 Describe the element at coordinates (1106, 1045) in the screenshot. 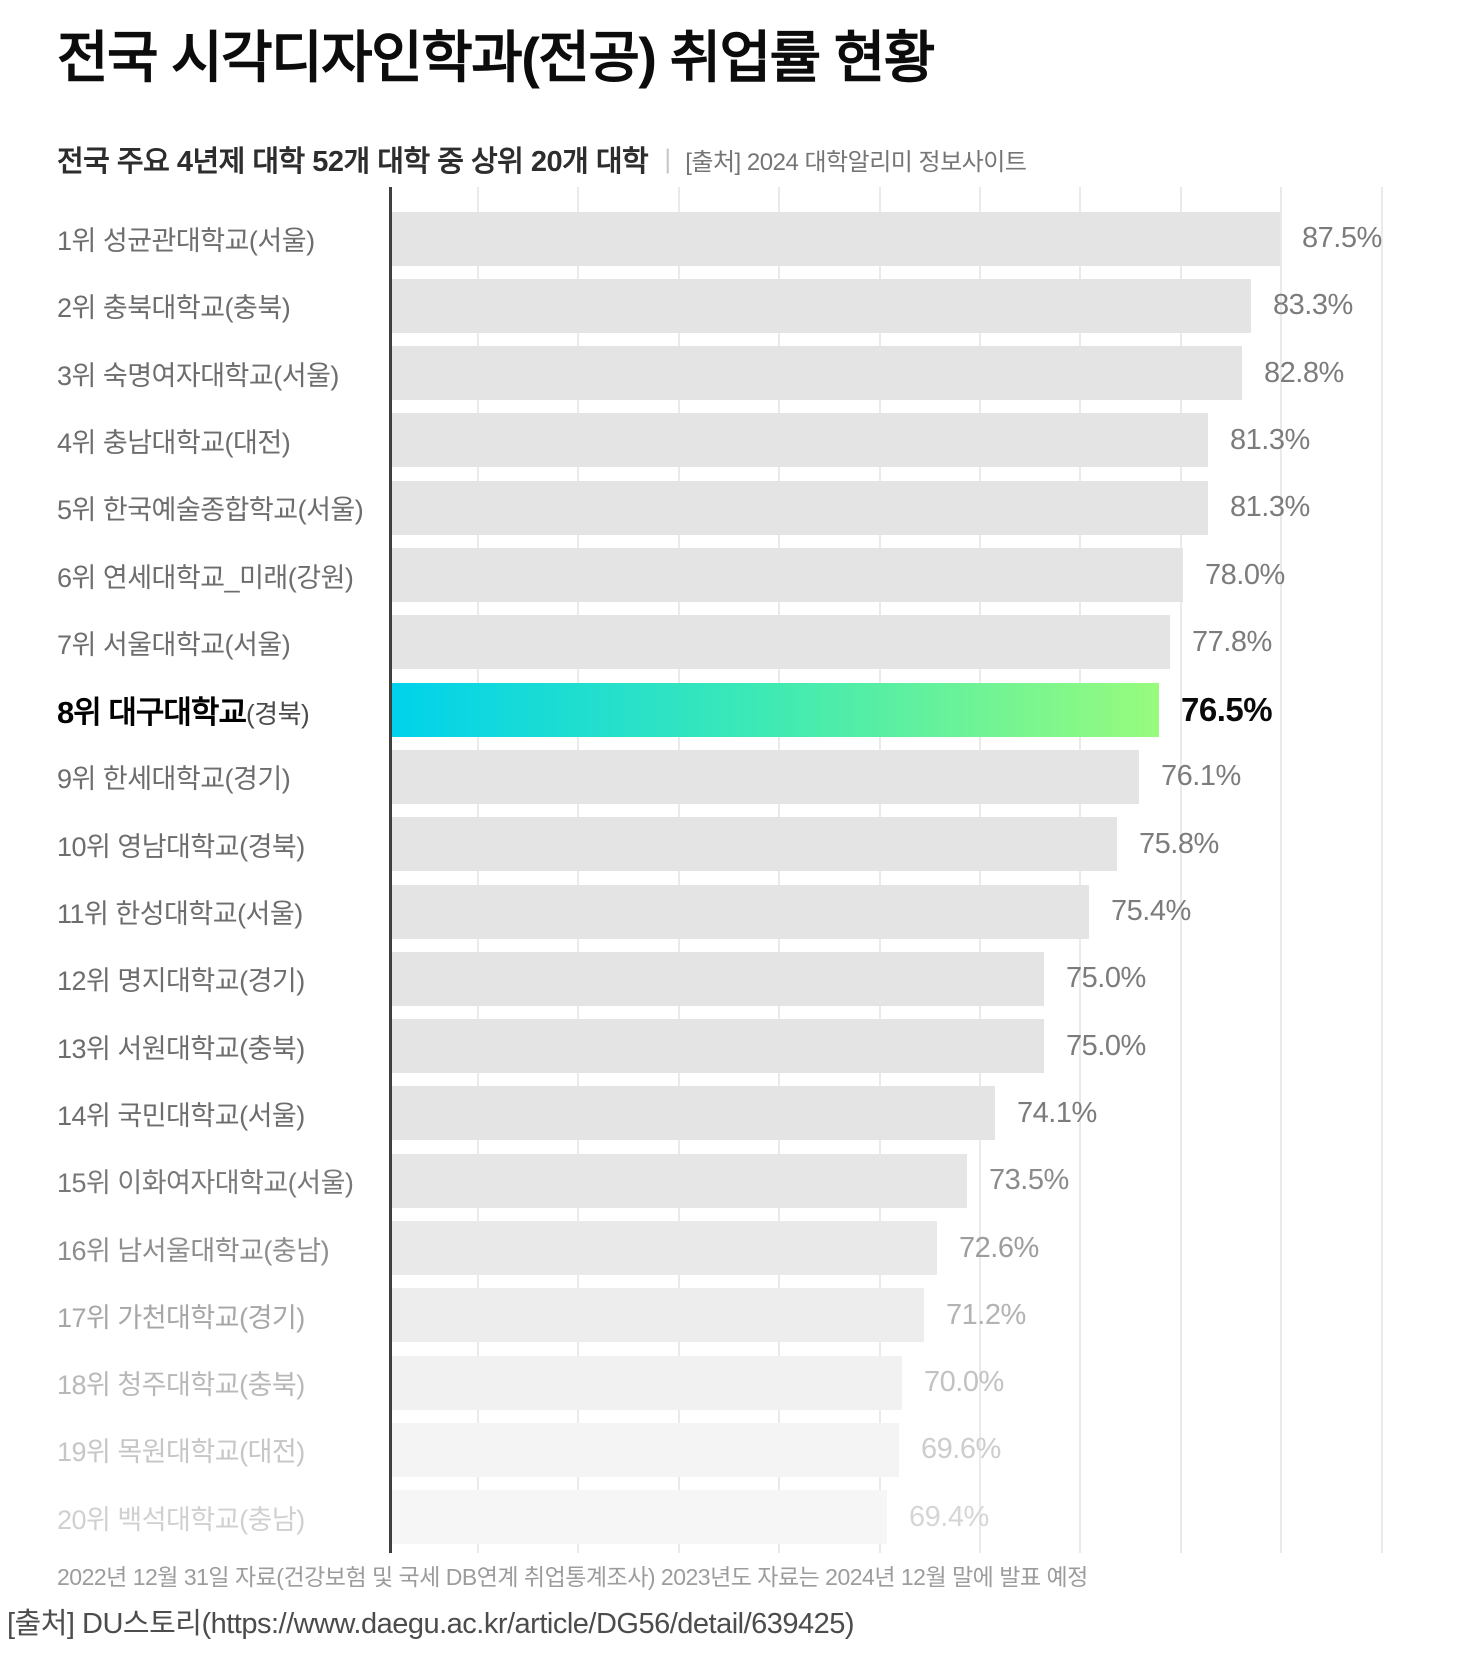

I see `bar-value-rank-13: 75.0%` at that location.